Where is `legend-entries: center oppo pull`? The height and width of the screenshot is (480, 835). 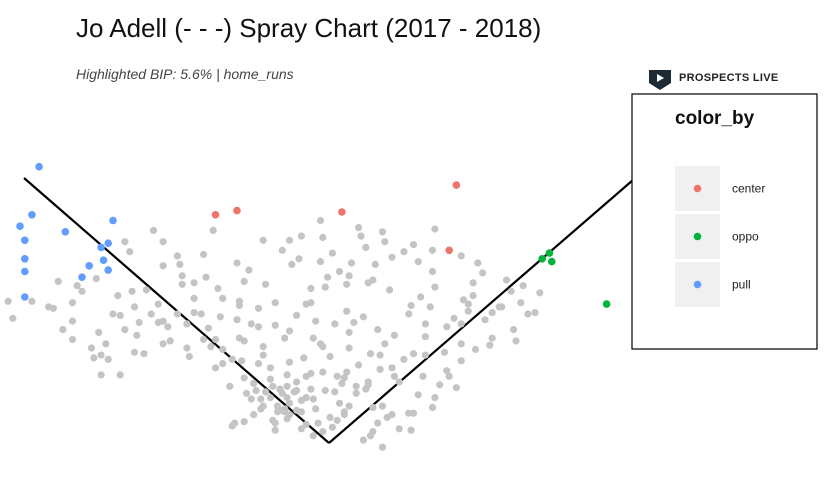
legend-entries: center oppo pull is located at coordinates (720, 236).